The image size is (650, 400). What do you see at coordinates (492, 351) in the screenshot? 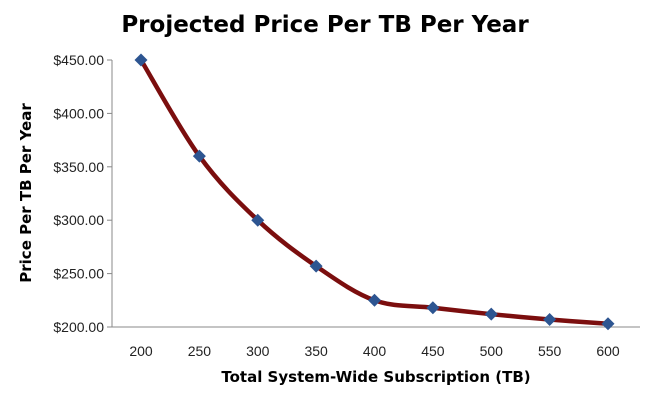
I see `x-tick-label: 500` at bounding box center [492, 351].